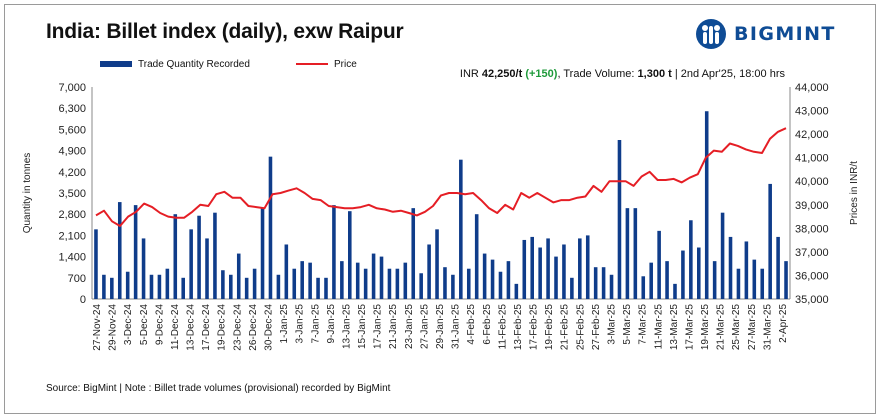 The height and width of the screenshot is (419, 881). I want to click on y2-tick-label: 40,000, so click(812, 182).